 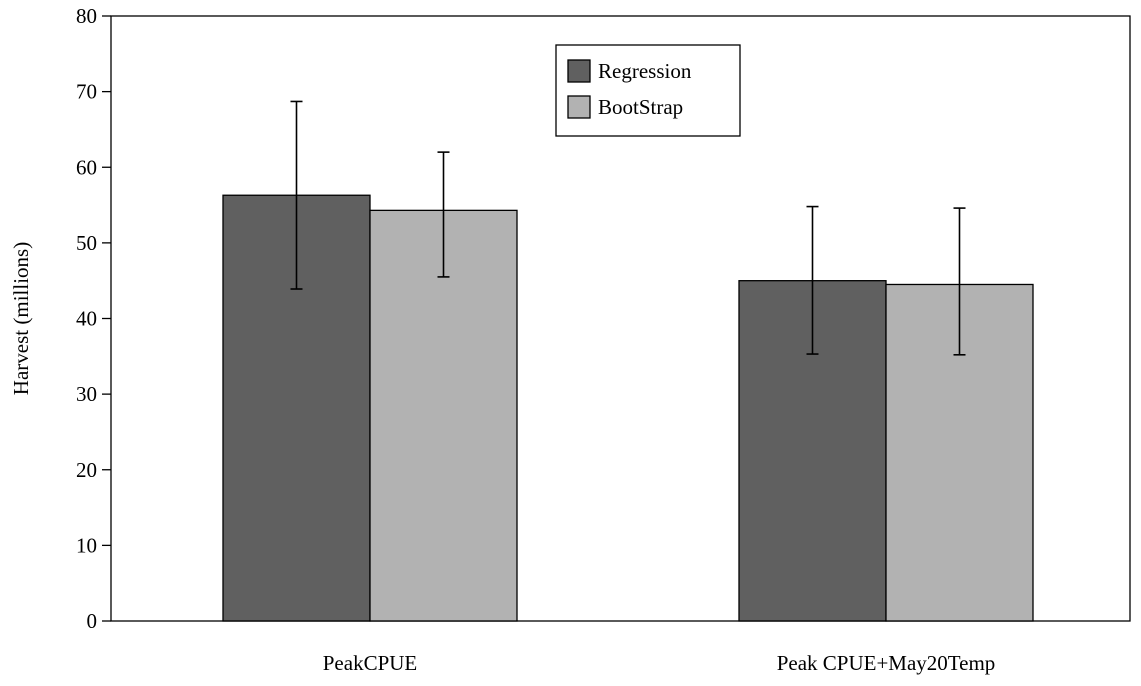 What do you see at coordinates (645, 71) in the screenshot?
I see `legend-label: Regression` at bounding box center [645, 71].